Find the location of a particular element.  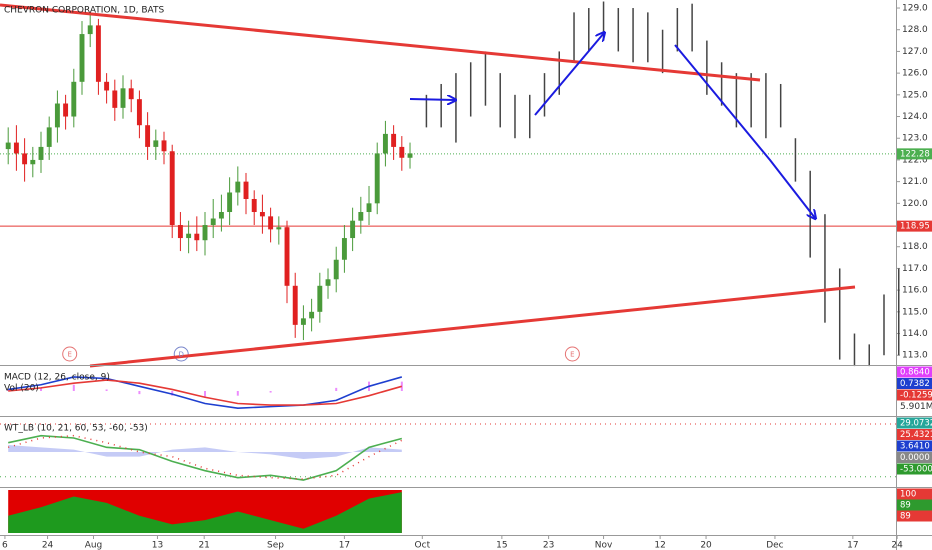

band-area is located at coordinates (205, 452).